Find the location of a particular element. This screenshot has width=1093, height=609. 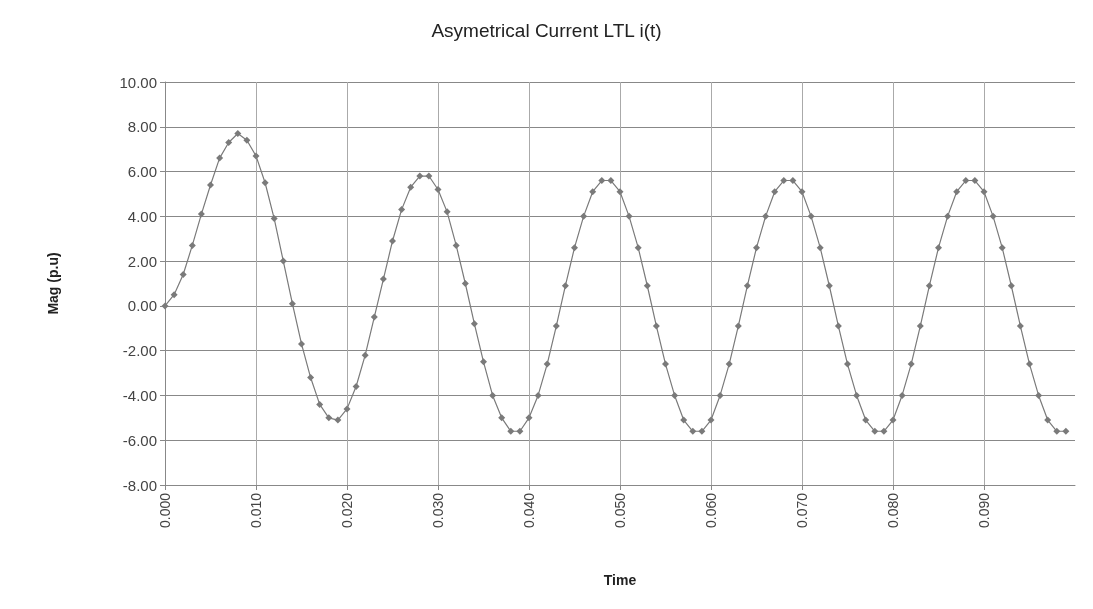

x-tick-label: 0.040 is located at coordinates (529, 510).